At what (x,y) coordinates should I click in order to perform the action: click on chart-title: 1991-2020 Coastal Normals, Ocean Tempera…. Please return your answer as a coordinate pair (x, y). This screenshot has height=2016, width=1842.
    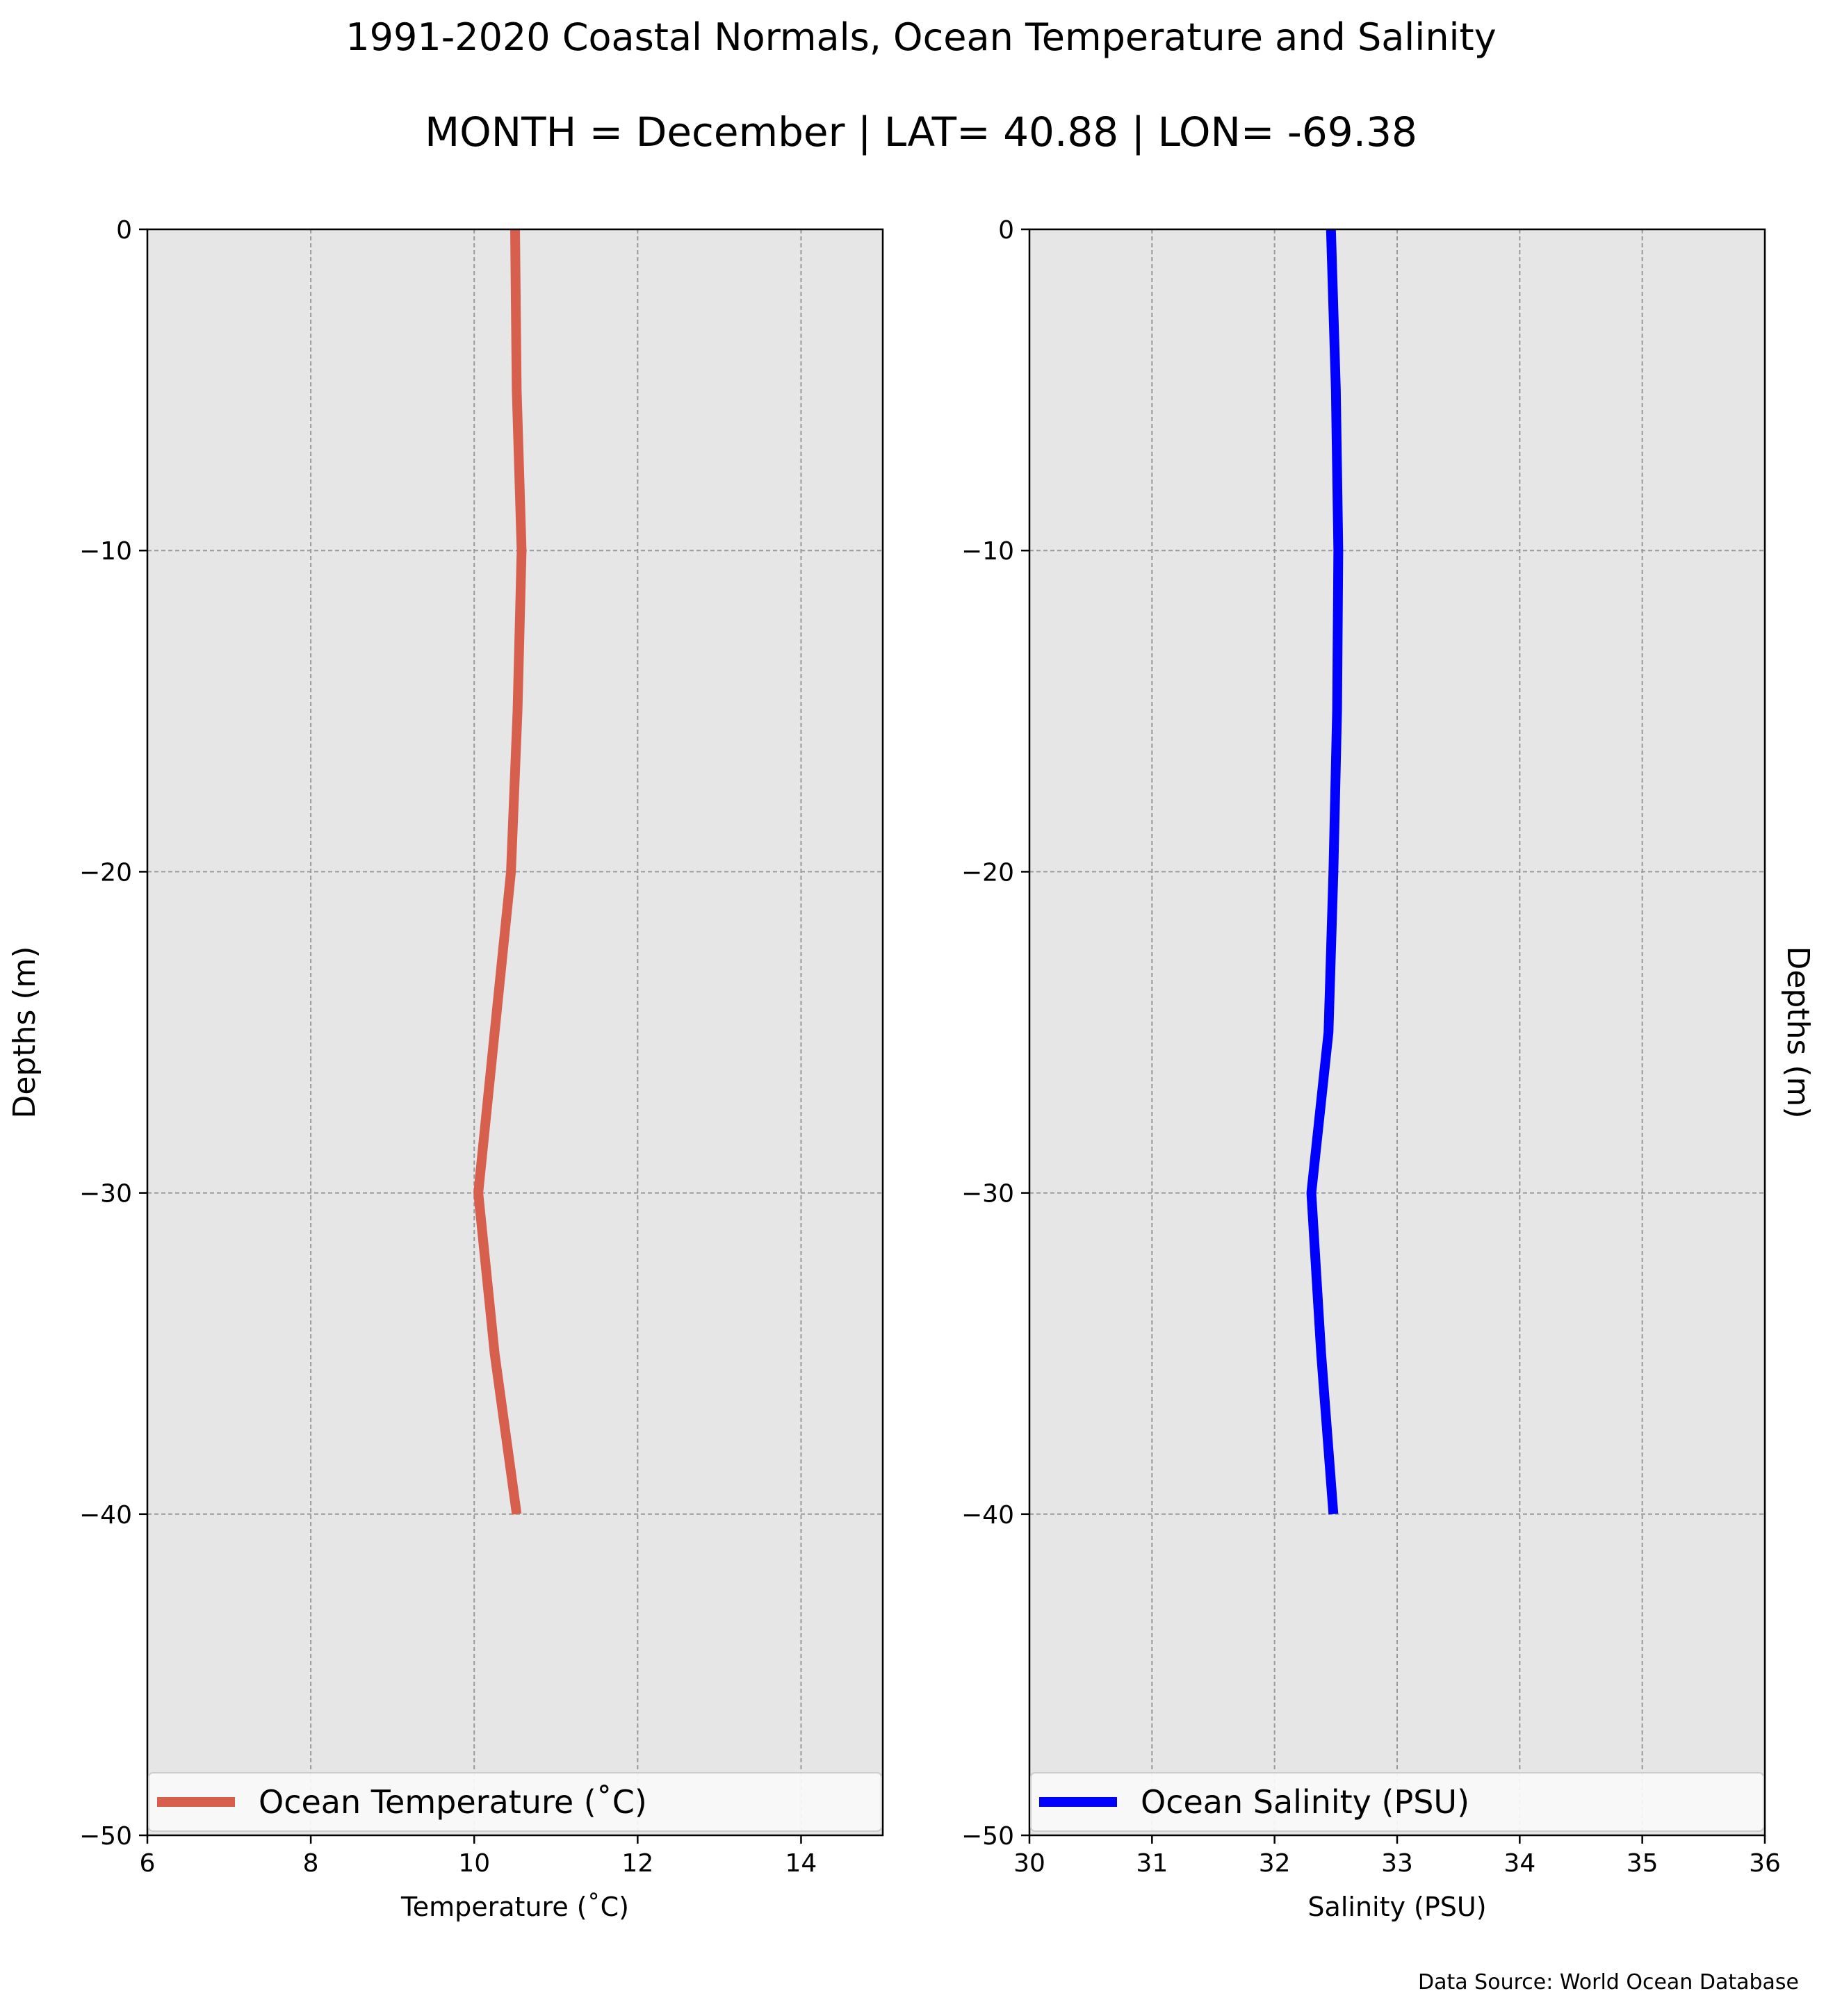
    Looking at the image, I should click on (920, 37).